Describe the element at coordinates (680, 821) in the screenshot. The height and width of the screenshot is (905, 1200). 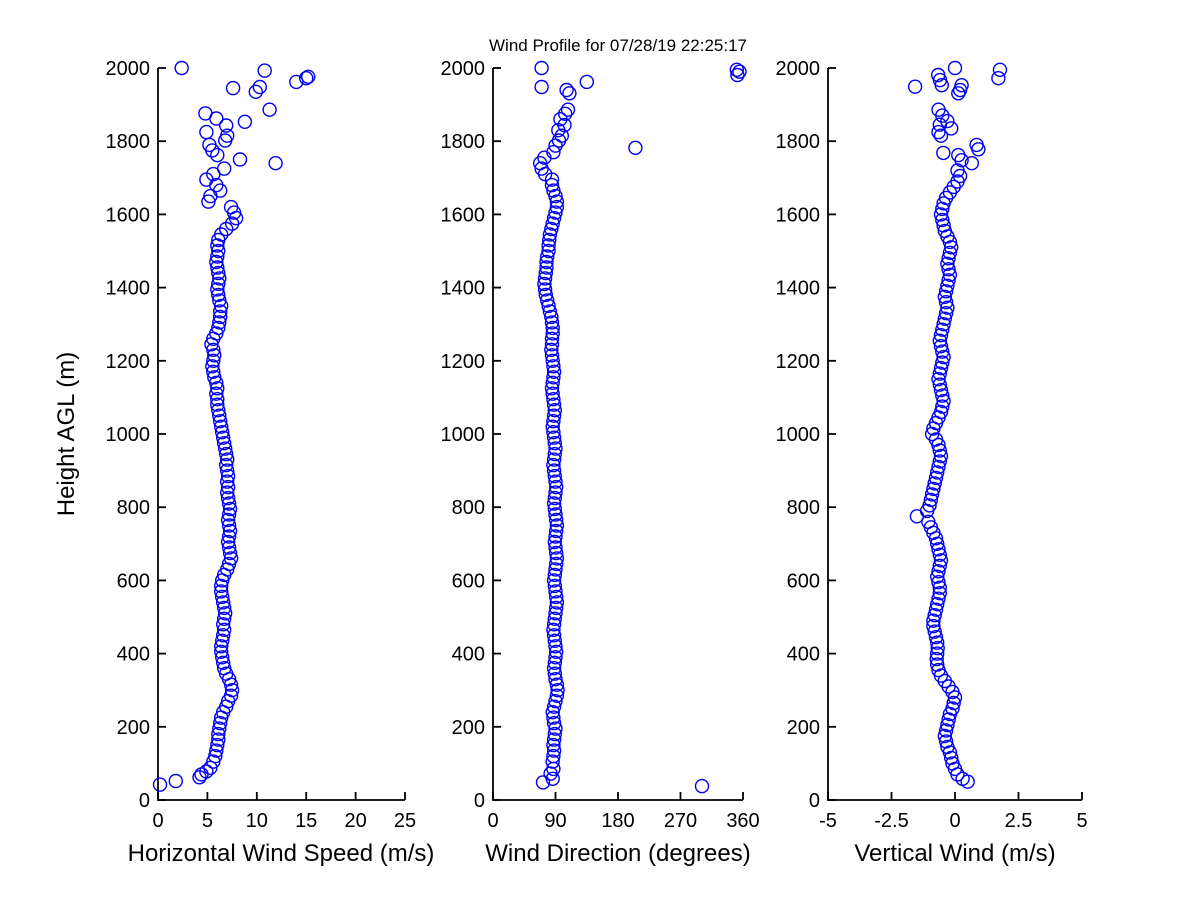
I see `x-tick-label: 270` at that location.